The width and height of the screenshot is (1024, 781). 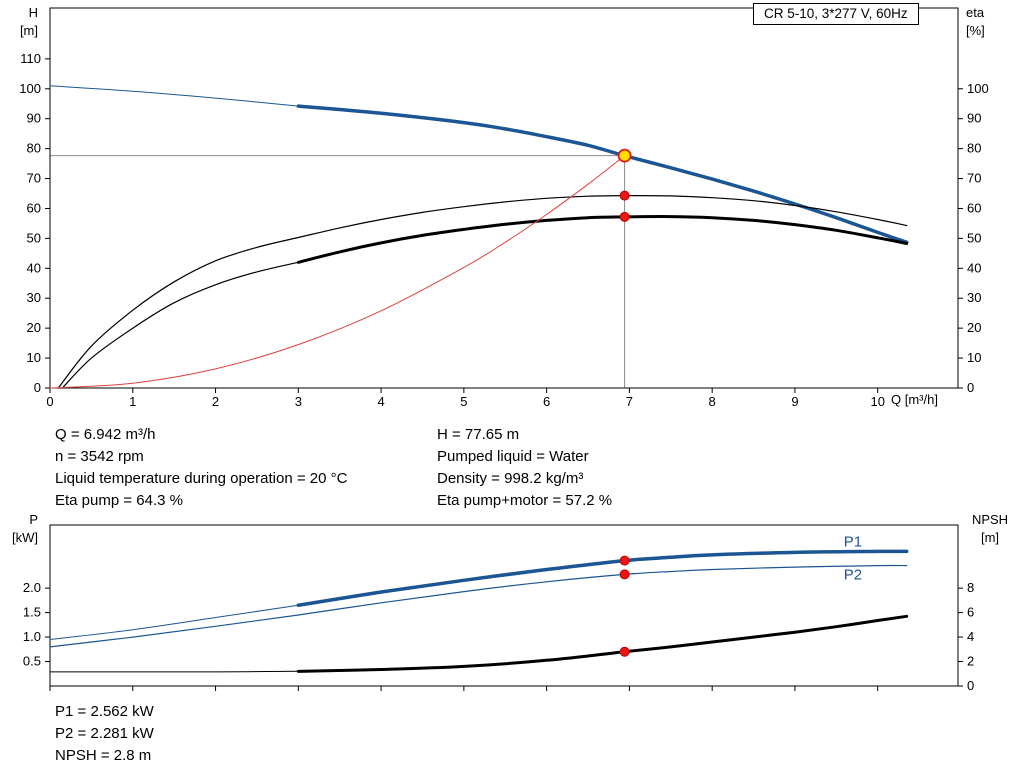 I want to click on info-line-eta-pump: Eta pump = 64.3 %, so click(x=119, y=500).